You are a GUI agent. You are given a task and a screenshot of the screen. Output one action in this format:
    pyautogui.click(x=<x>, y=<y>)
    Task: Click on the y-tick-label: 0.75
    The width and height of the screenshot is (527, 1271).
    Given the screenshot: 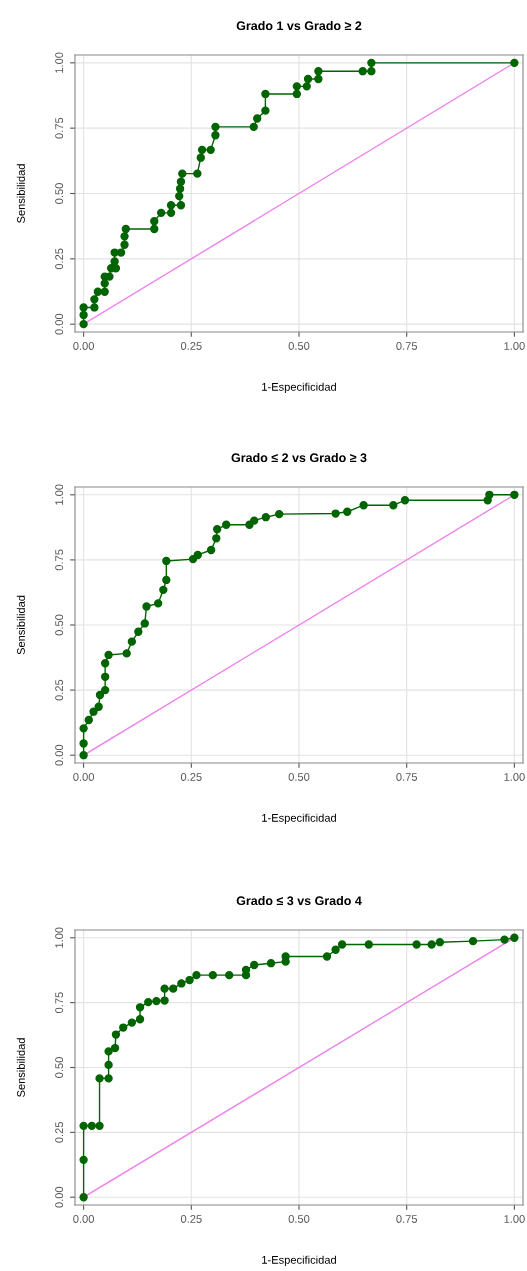 What is the action you would take?
    pyautogui.click(x=59, y=1003)
    